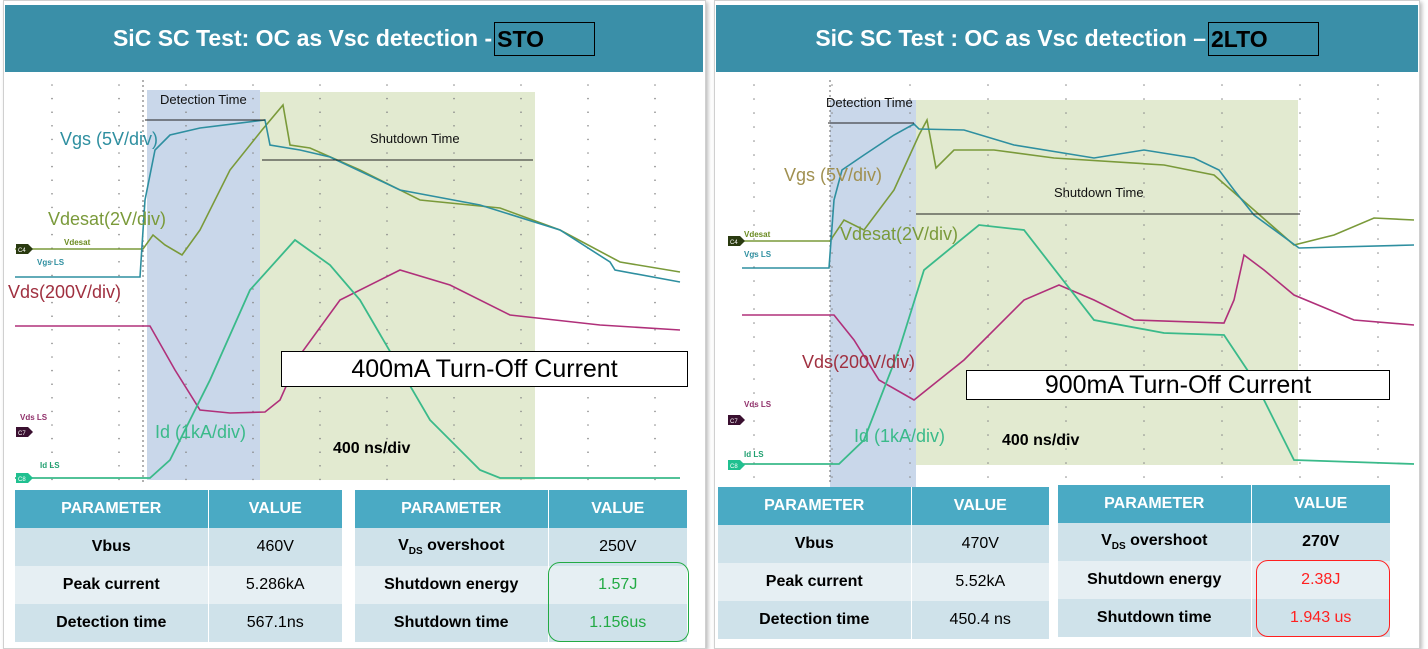 The height and width of the screenshot is (649, 1428). I want to click on right-current-label: 900mA Turn-Off Current, so click(1178, 385).